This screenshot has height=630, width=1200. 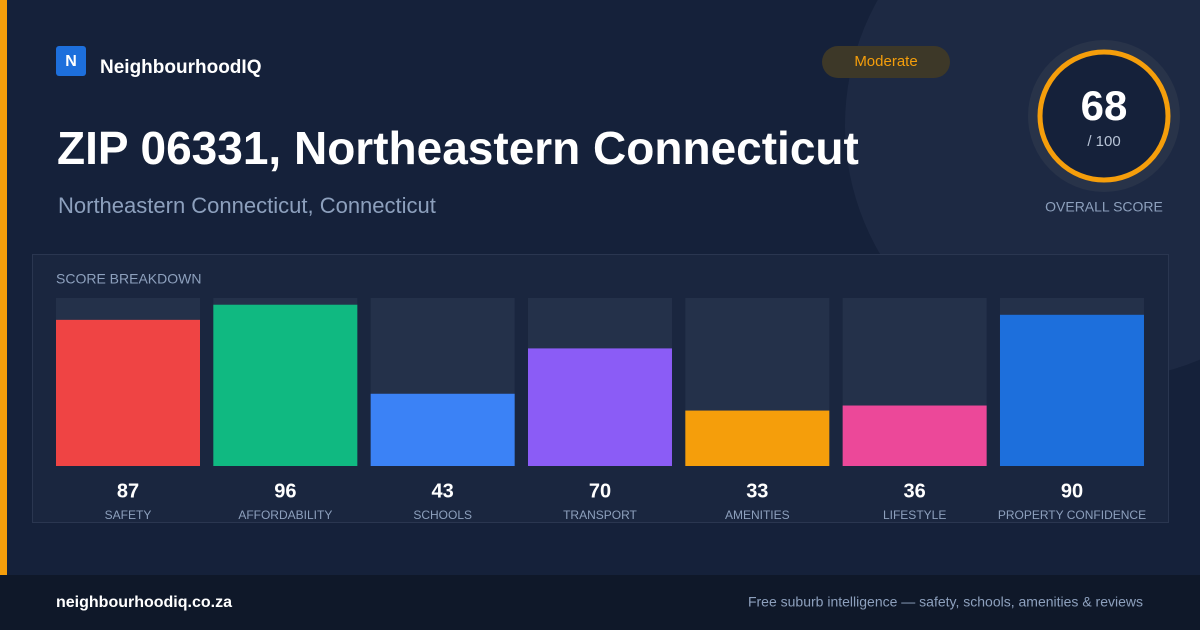 I want to click on logo, so click(x=71, y=61).